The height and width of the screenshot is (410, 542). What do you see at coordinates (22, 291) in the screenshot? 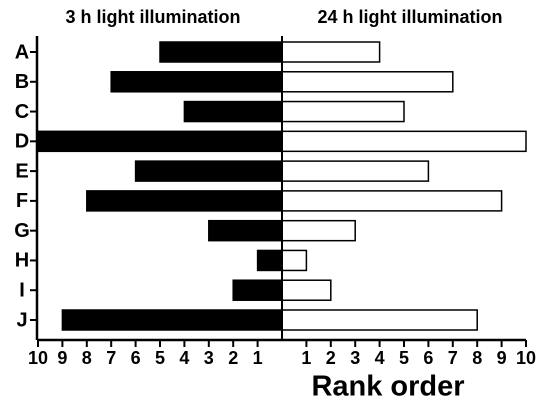
I see `y-tick-label: I` at bounding box center [22, 291].